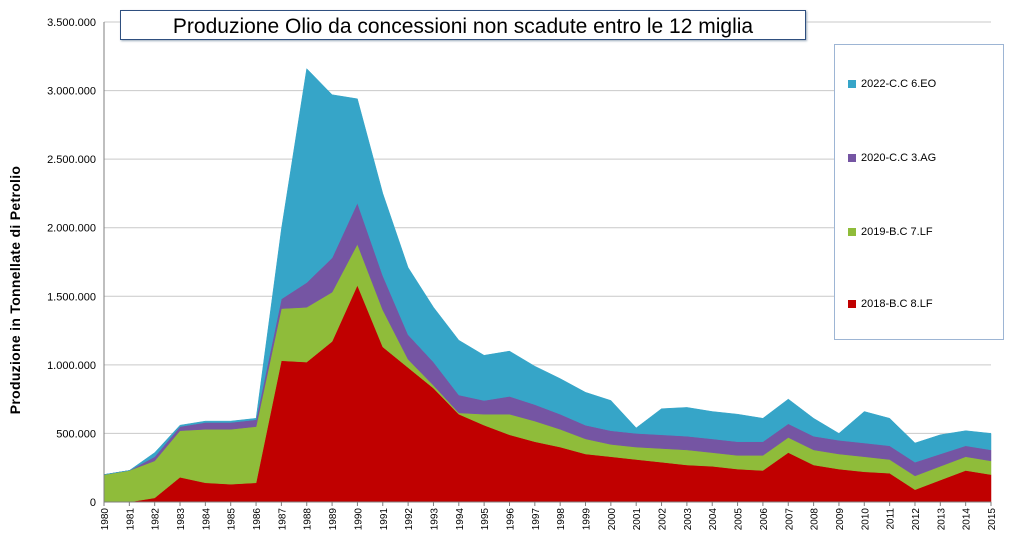  I want to click on x-tick-label: 1986, so click(257, 519).